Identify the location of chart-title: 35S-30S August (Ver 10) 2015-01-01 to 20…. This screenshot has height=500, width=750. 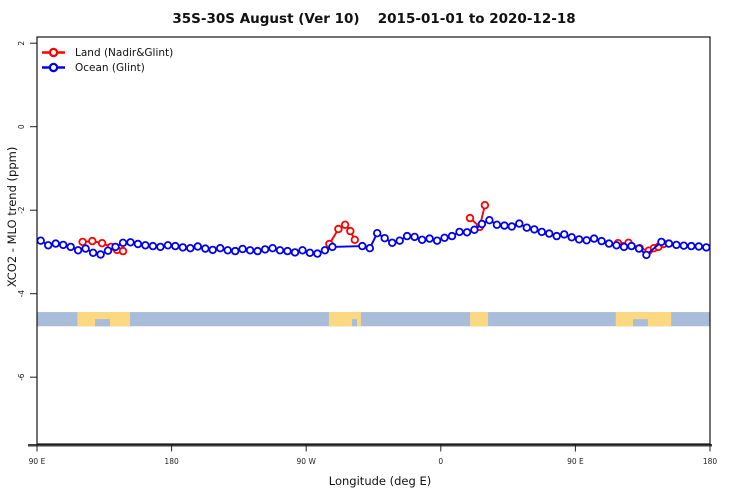
(373, 19).